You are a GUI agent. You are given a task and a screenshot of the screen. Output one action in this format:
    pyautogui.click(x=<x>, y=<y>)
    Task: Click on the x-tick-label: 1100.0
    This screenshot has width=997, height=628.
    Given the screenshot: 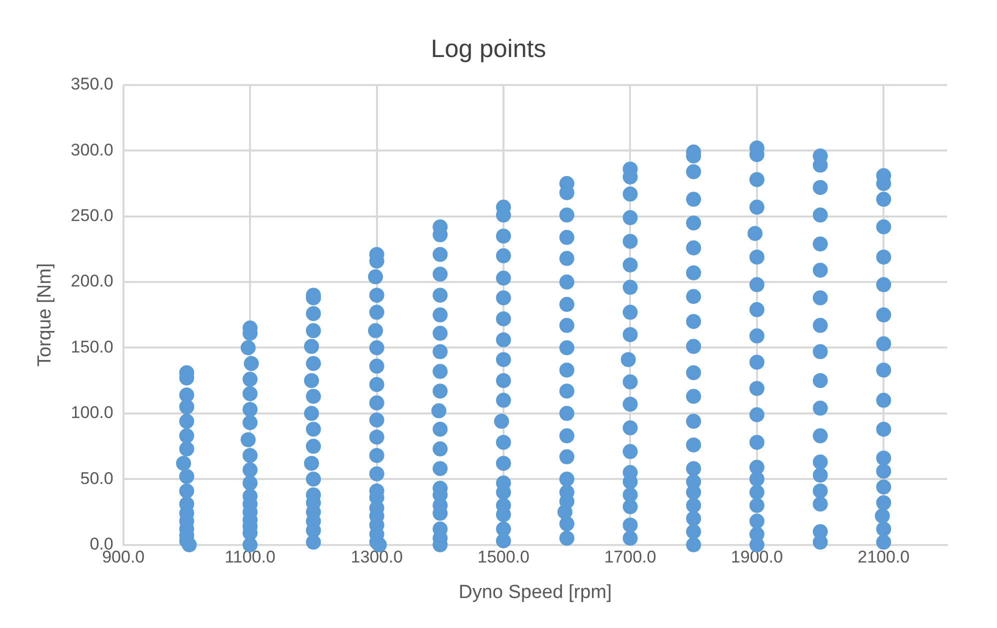 What is the action you would take?
    pyautogui.click(x=250, y=557)
    